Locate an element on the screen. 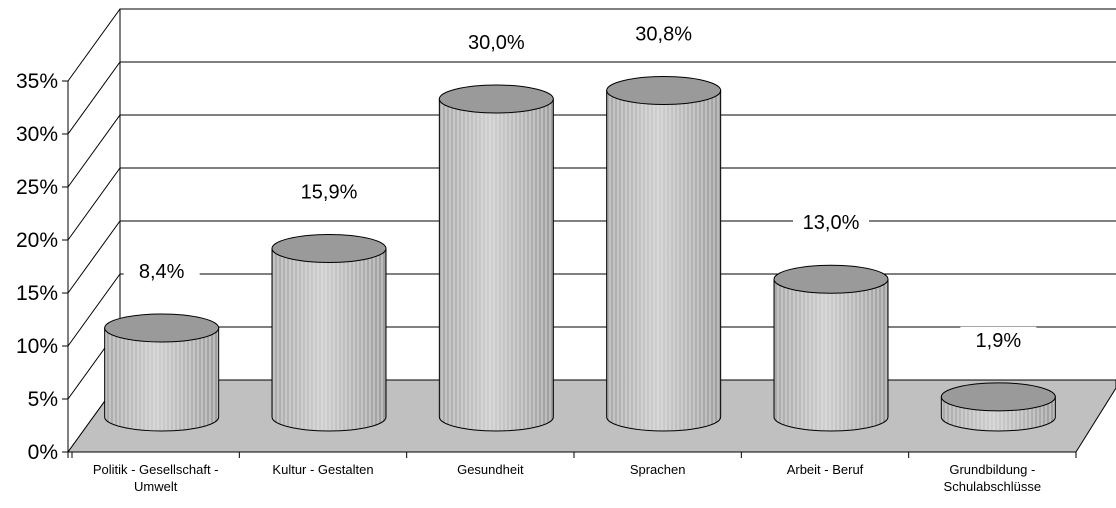 The width and height of the screenshot is (1116, 508). x-tick-label-line: Kultur - Gestalten is located at coordinates (322, 469).